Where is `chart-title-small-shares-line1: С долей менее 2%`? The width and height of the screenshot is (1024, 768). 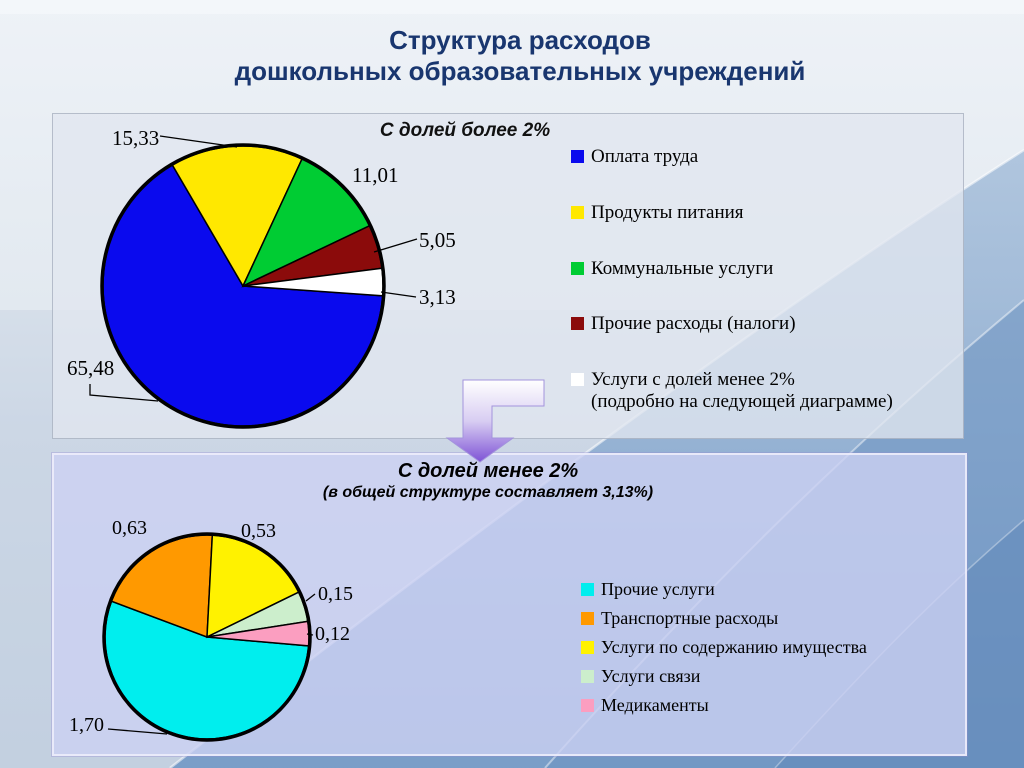 chart-title-small-shares-line1: С долей менее 2% is located at coordinates (488, 471).